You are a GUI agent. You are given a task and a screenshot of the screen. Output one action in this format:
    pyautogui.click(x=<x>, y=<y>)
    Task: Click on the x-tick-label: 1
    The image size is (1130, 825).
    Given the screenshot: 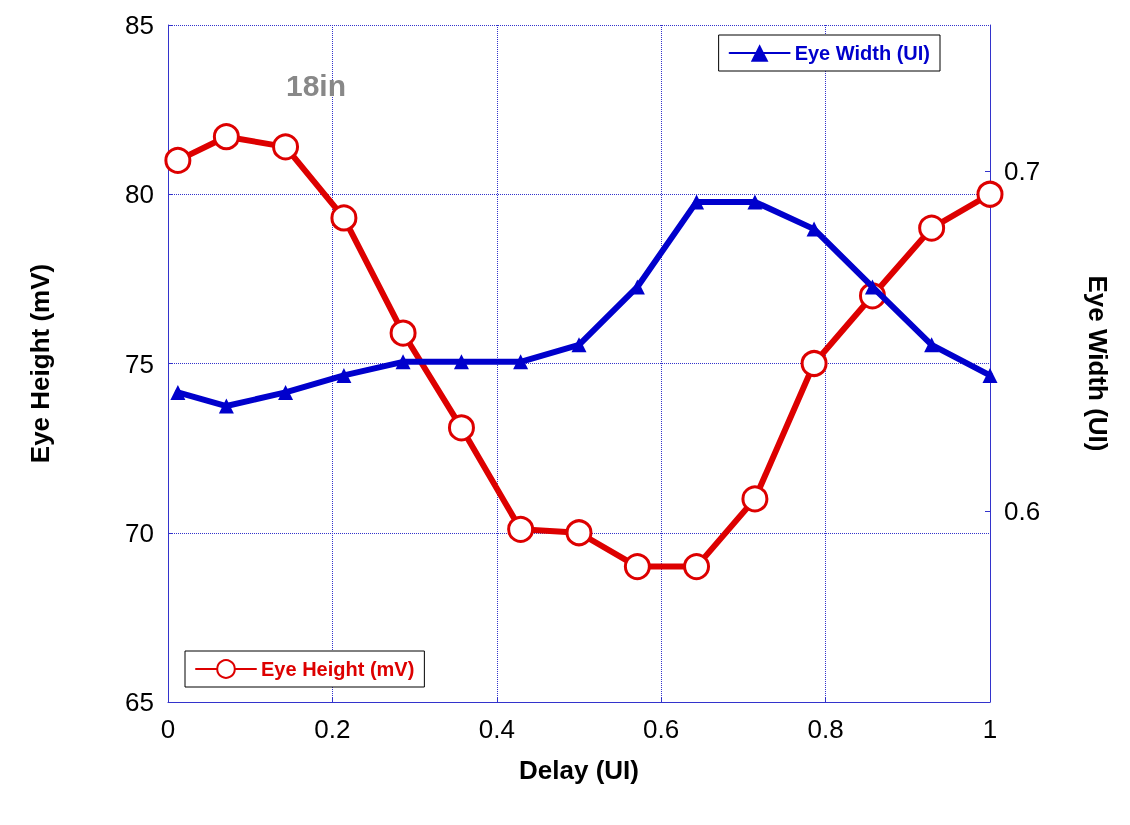 What is the action you would take?
    pyautogui.click(x=990, y=729)
    